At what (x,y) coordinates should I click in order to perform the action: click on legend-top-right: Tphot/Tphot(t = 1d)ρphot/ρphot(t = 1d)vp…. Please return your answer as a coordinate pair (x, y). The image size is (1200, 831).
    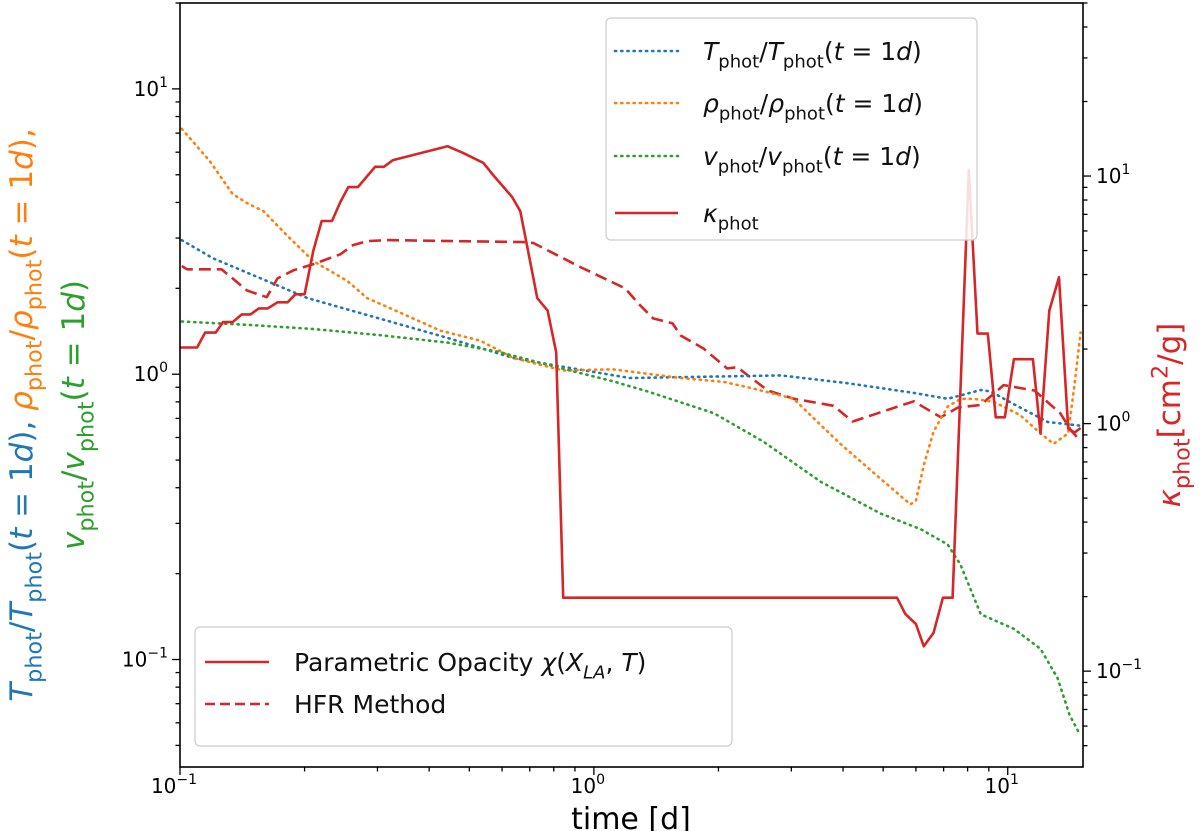
    Looking at the image, I should click on (791, 129).